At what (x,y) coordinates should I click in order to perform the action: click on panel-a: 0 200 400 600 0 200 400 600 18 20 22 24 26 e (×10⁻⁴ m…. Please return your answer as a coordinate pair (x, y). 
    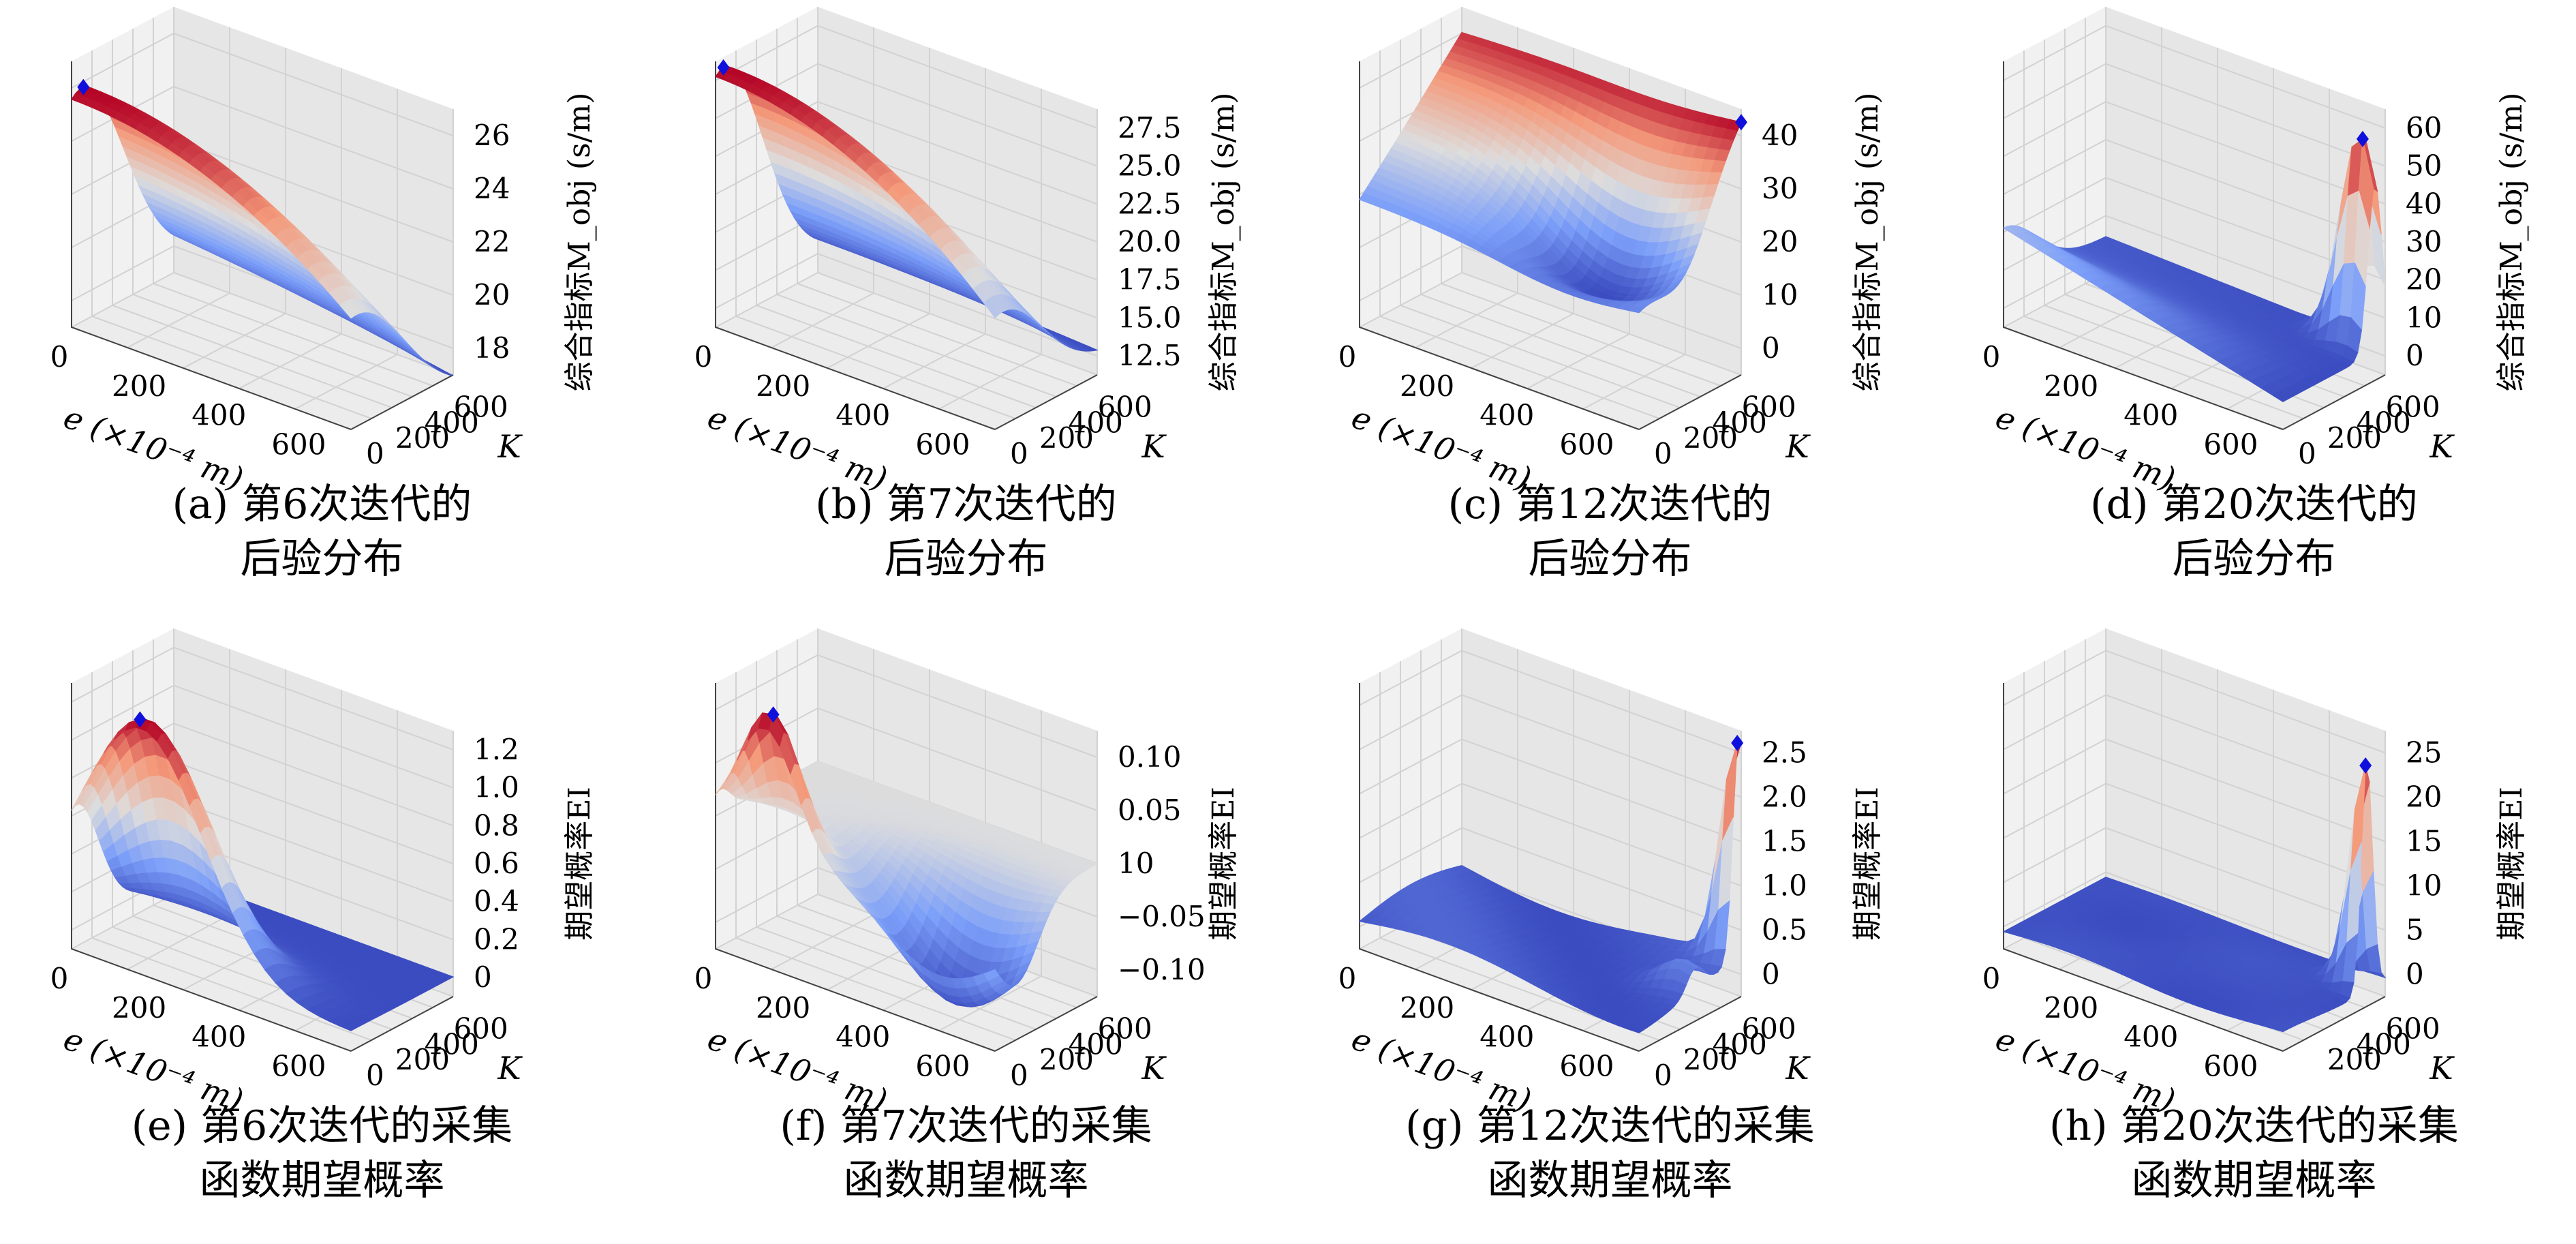
    Looking at the image, I should click on (322, 311).